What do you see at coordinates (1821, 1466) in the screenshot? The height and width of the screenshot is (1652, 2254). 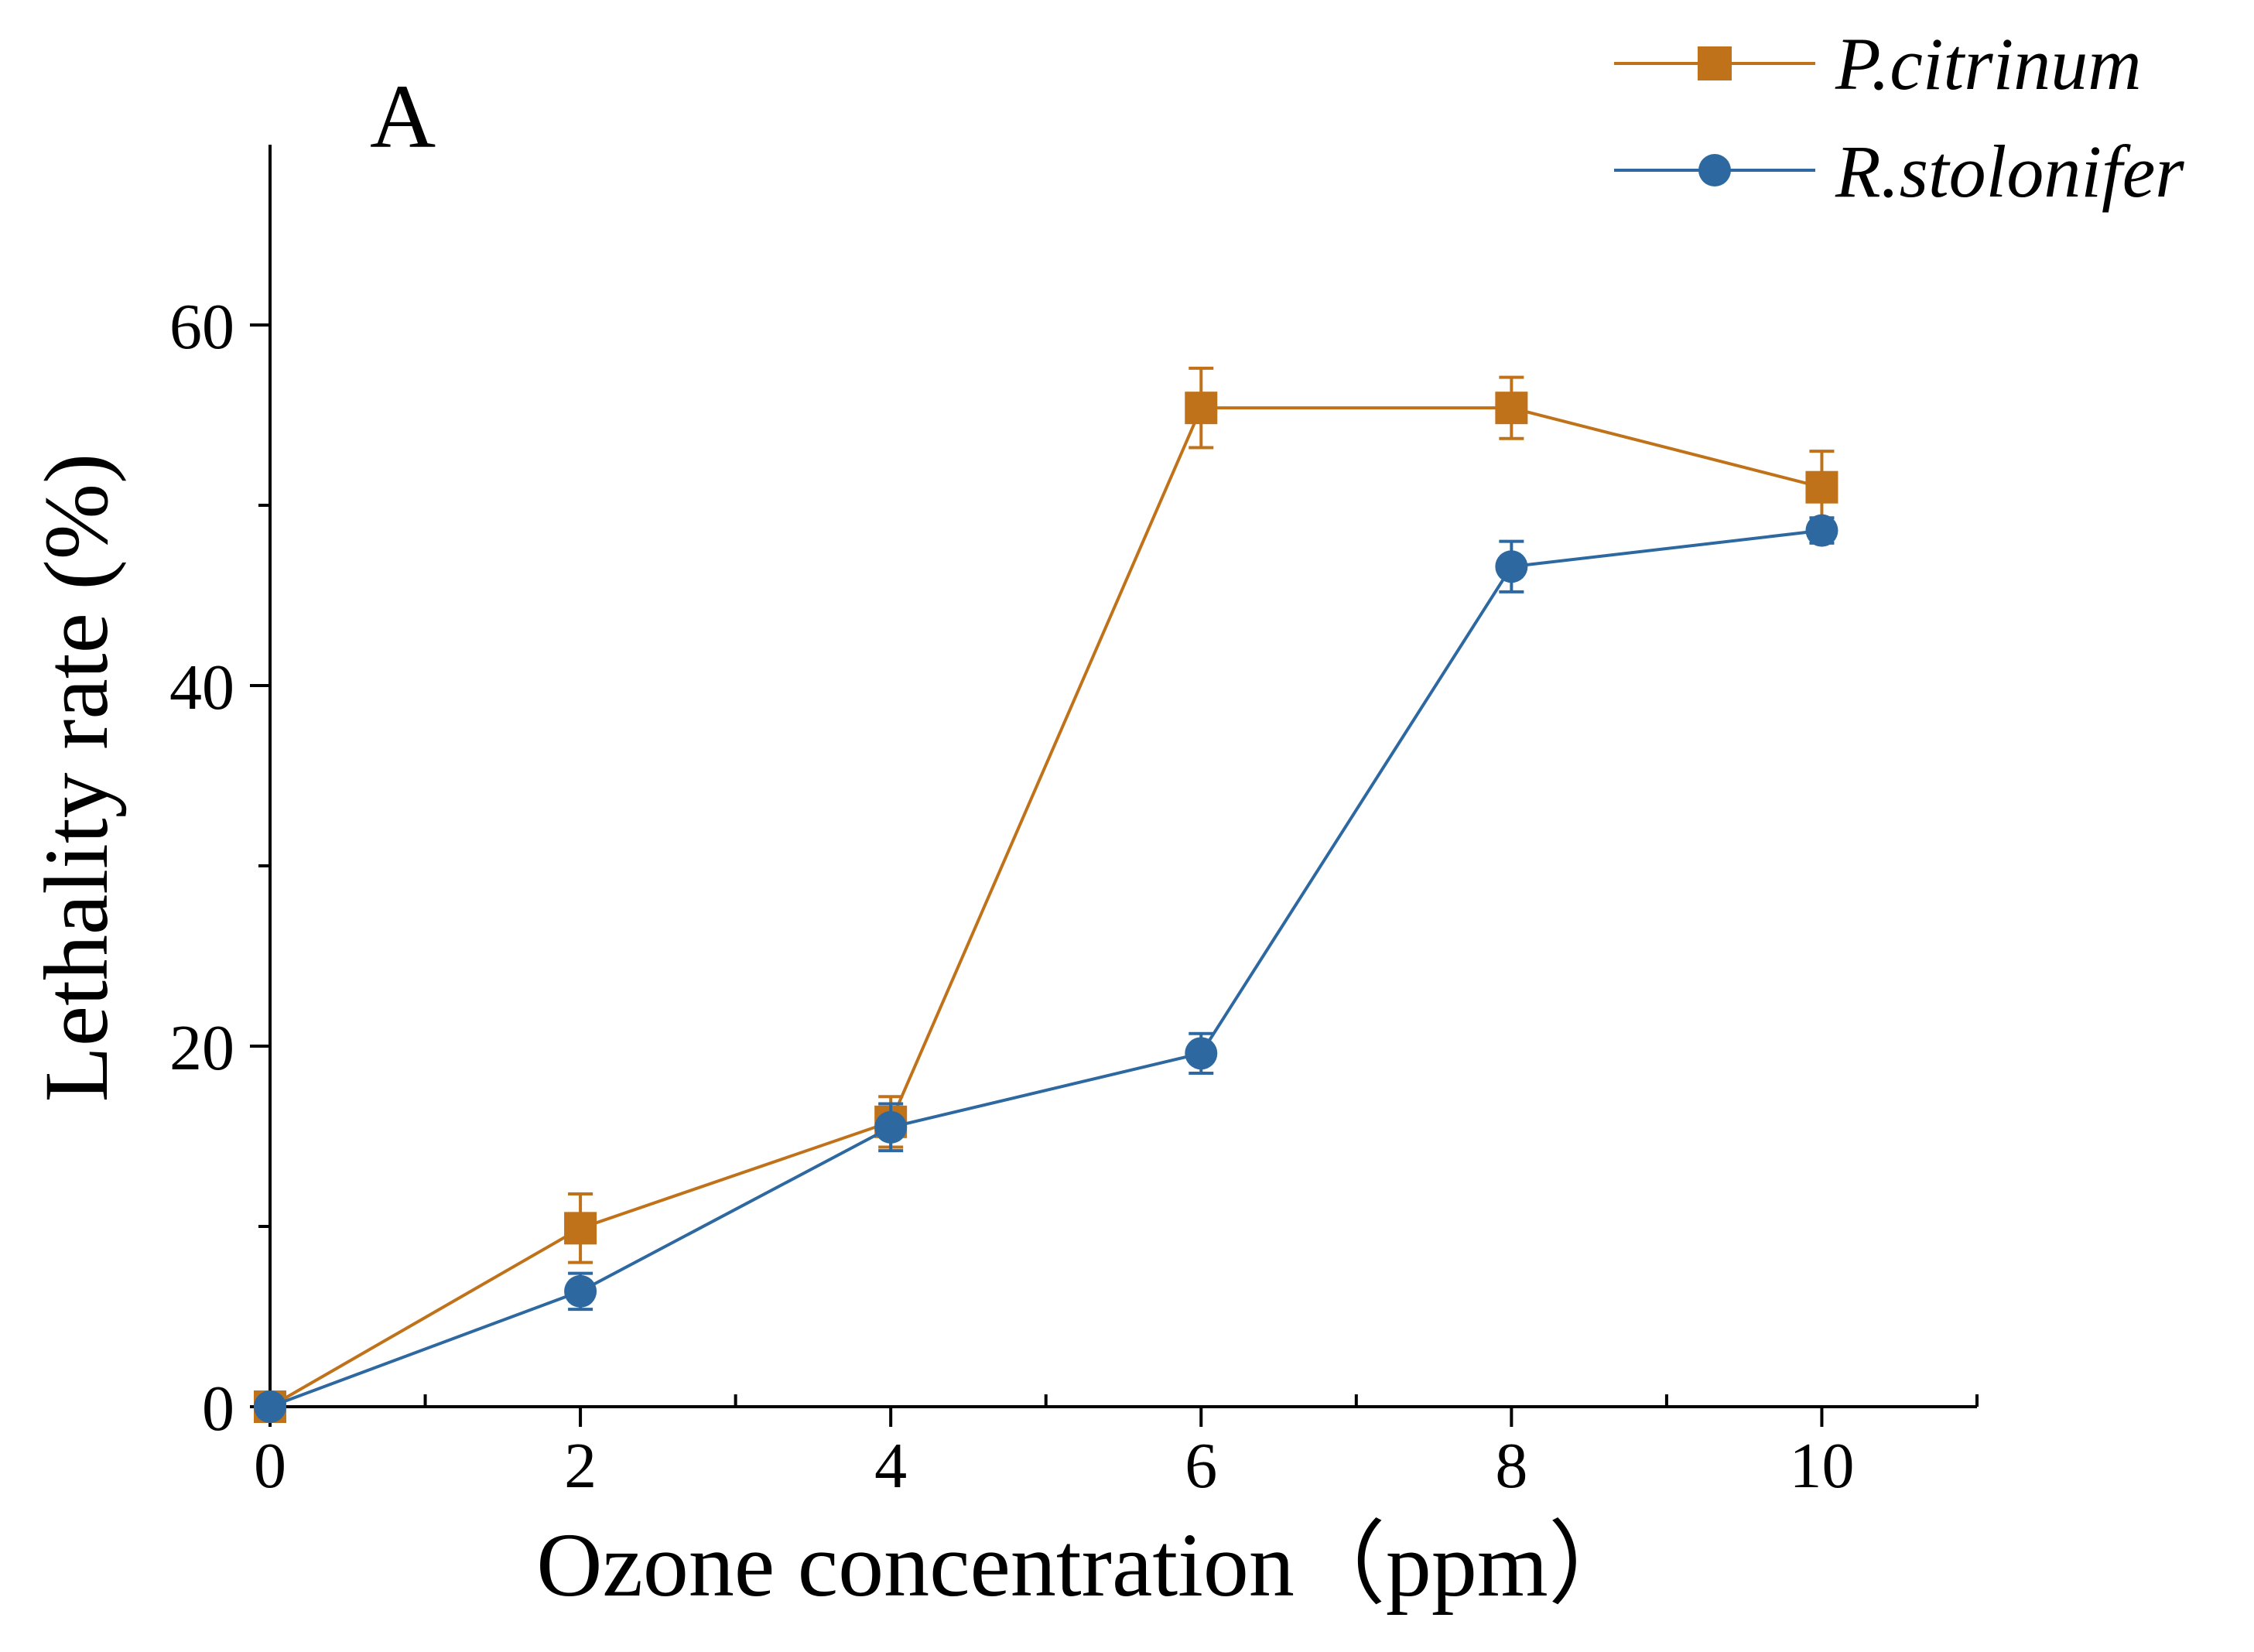 I see `x-tick-label: 10` at bounding box center [1821, 1466].